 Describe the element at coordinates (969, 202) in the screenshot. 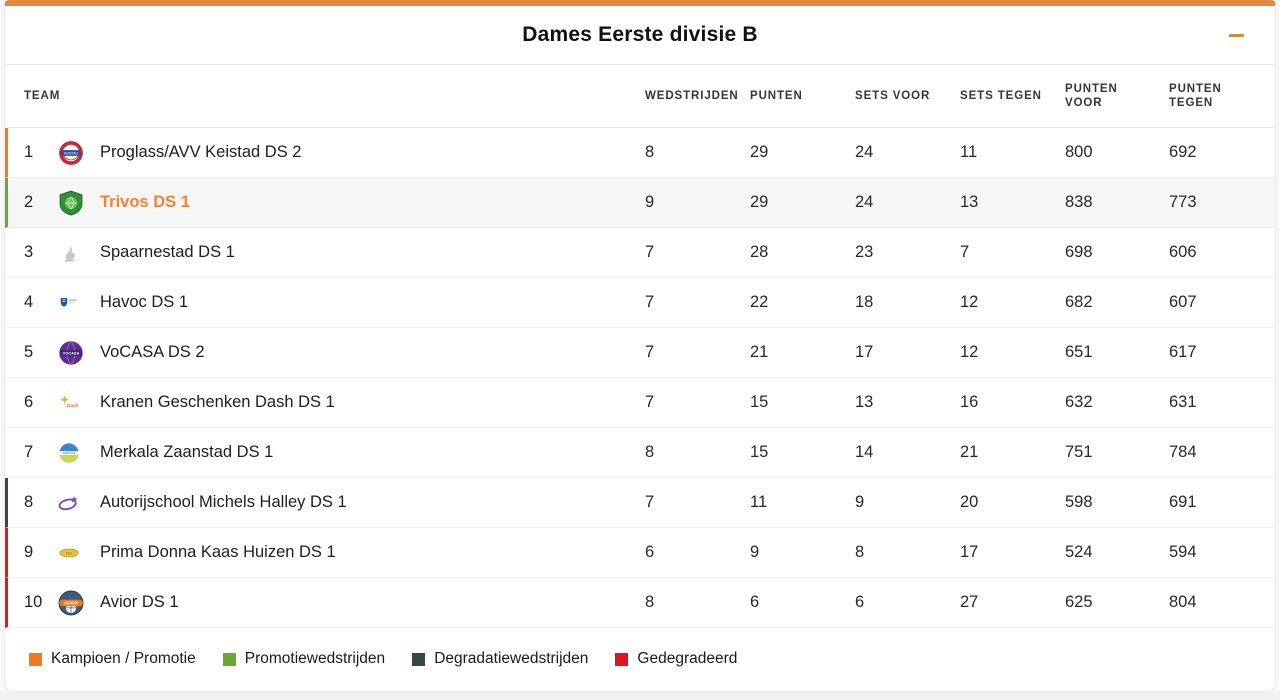

I see `cell-sets-tegen: 13` at that location.